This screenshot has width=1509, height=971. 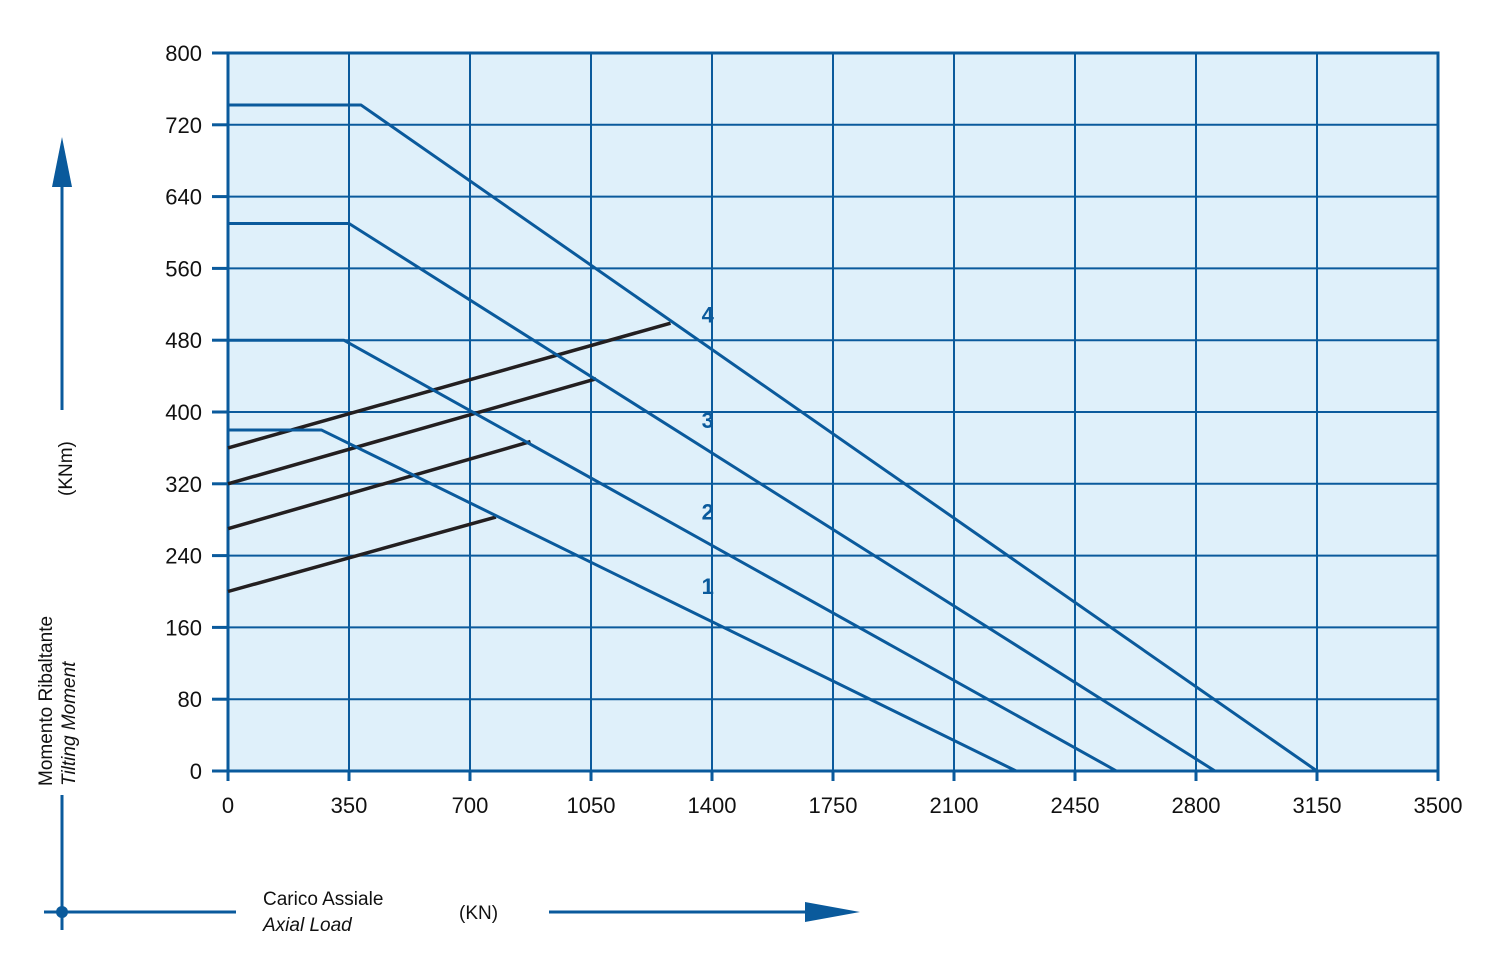 What do you see at coordinates (62, 912) in the screenshot?
I see `origin-dot-icon` at bounding box center [62, 912].